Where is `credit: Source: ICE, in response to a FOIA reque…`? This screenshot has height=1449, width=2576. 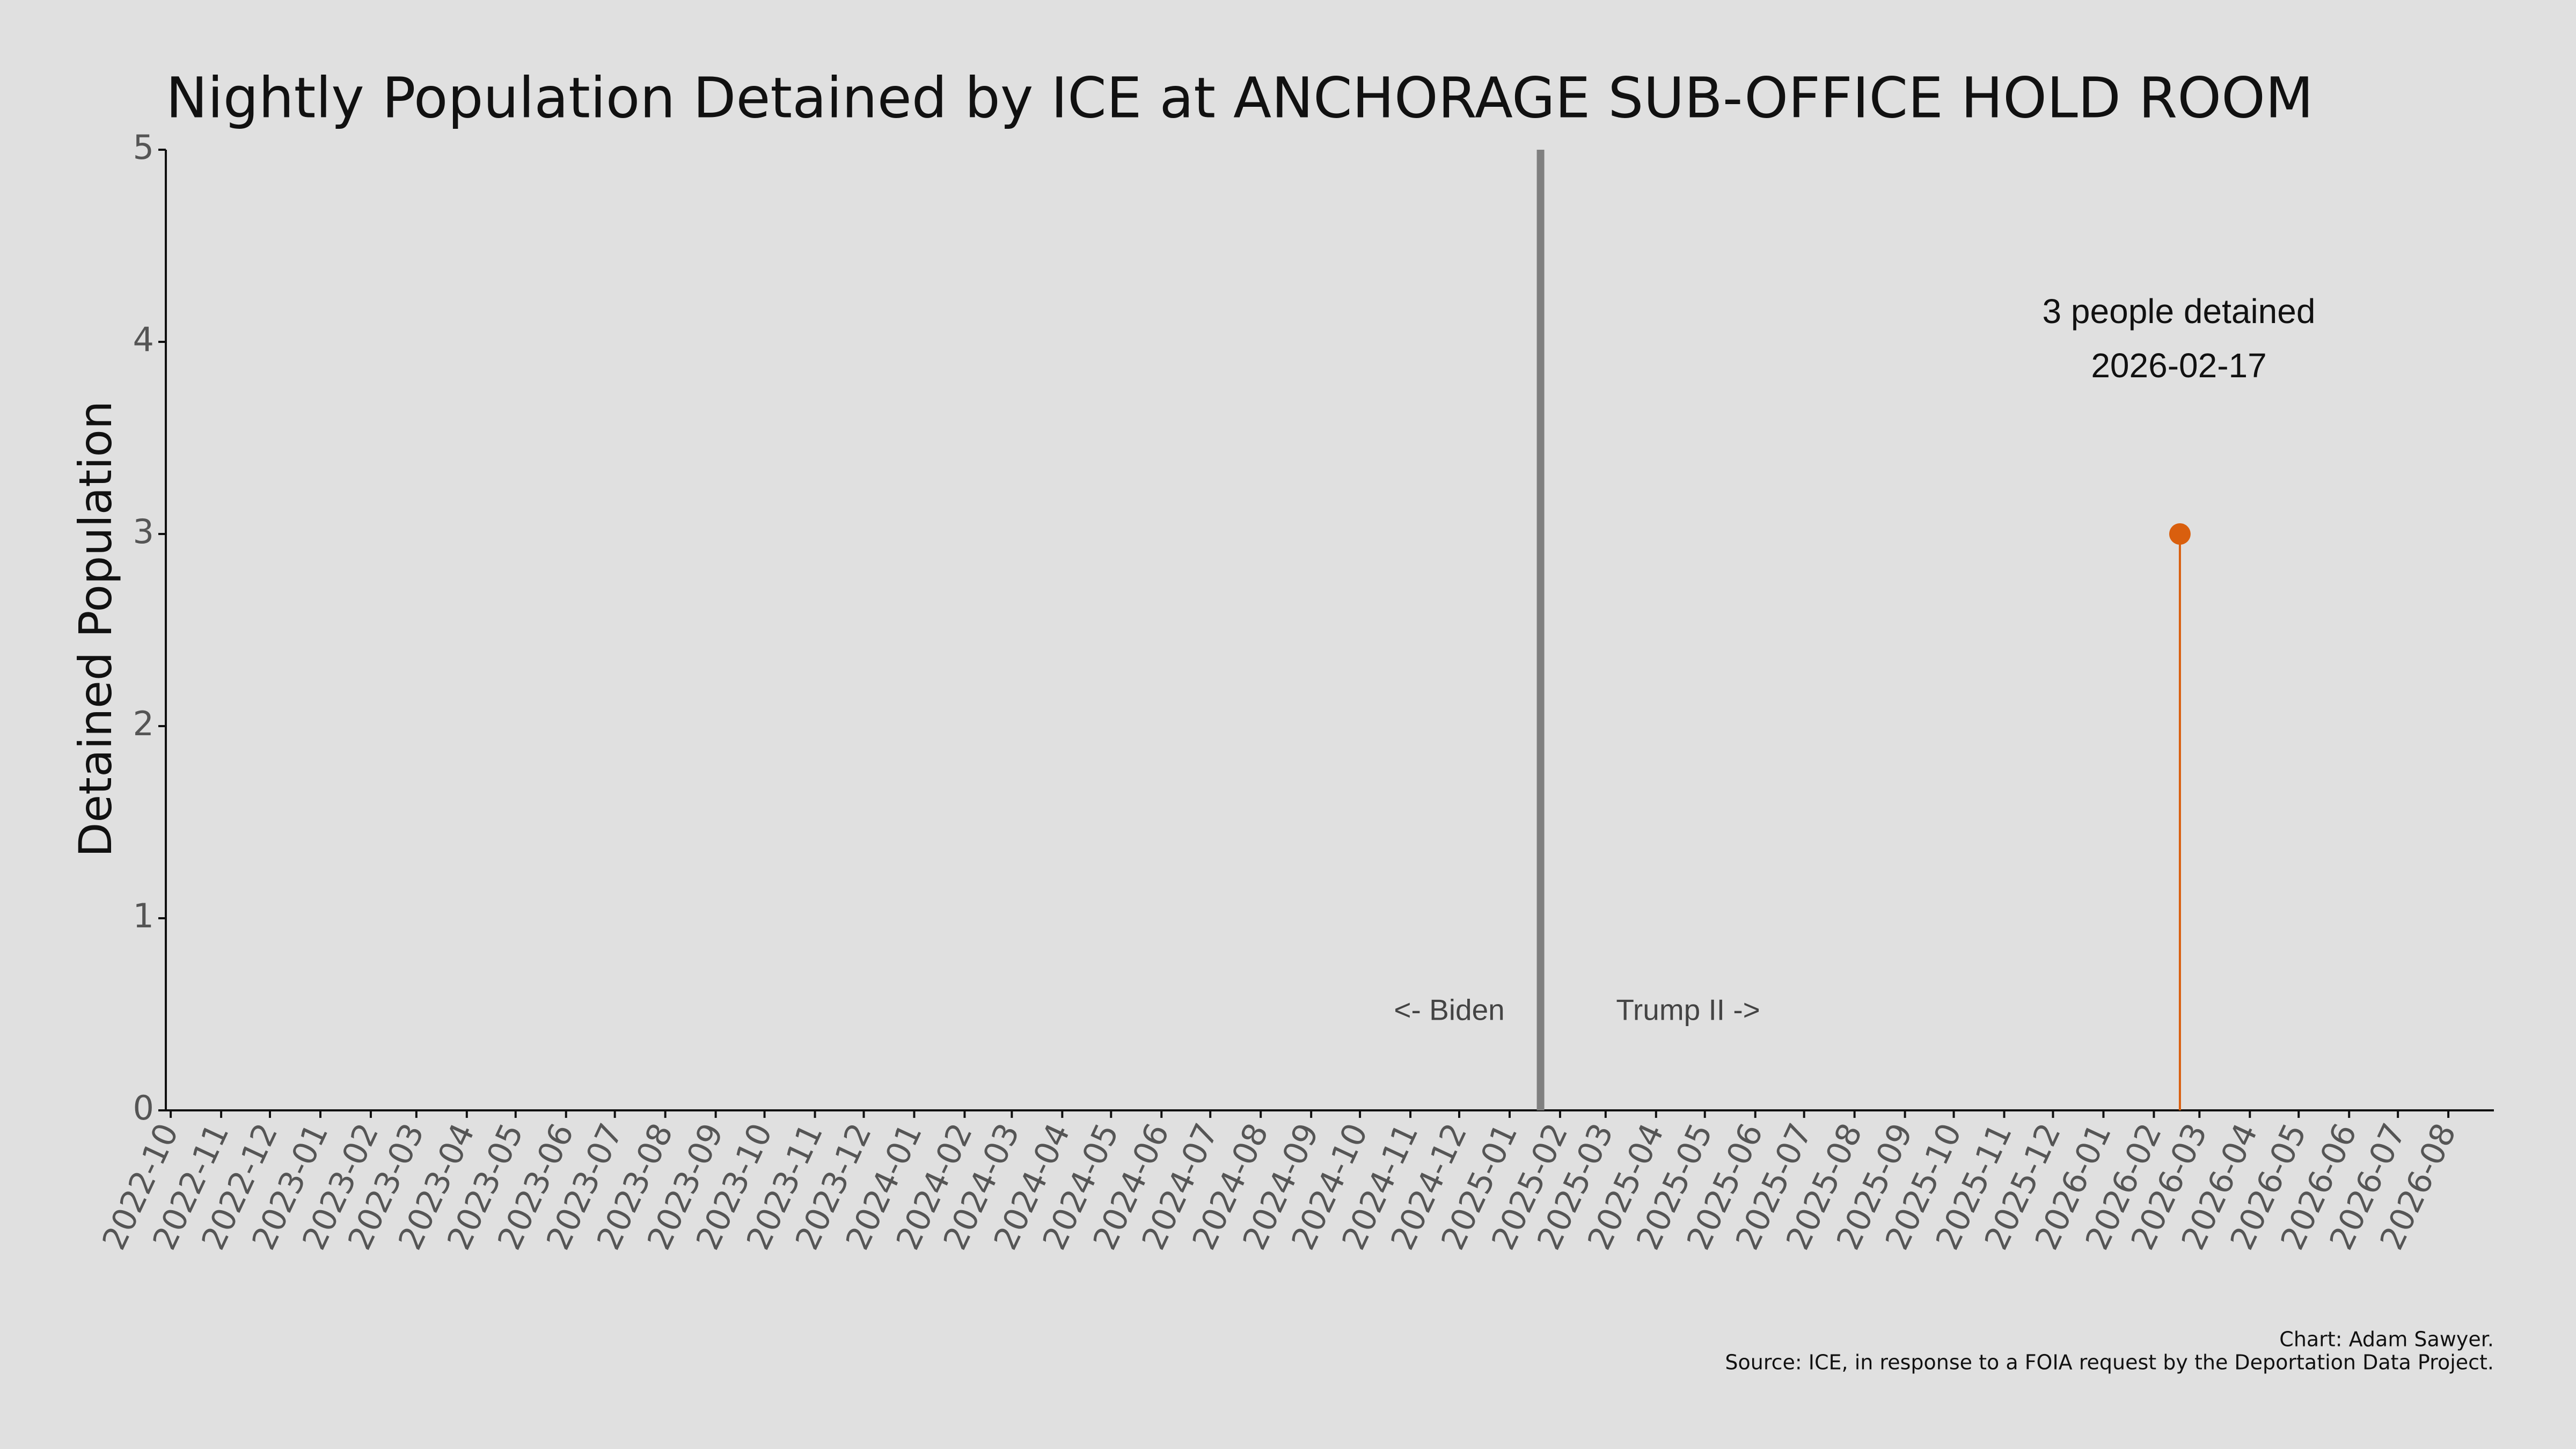
credit: Source: ICE, in response to a FOIA reque… is located at coordinates (2109, 1362).